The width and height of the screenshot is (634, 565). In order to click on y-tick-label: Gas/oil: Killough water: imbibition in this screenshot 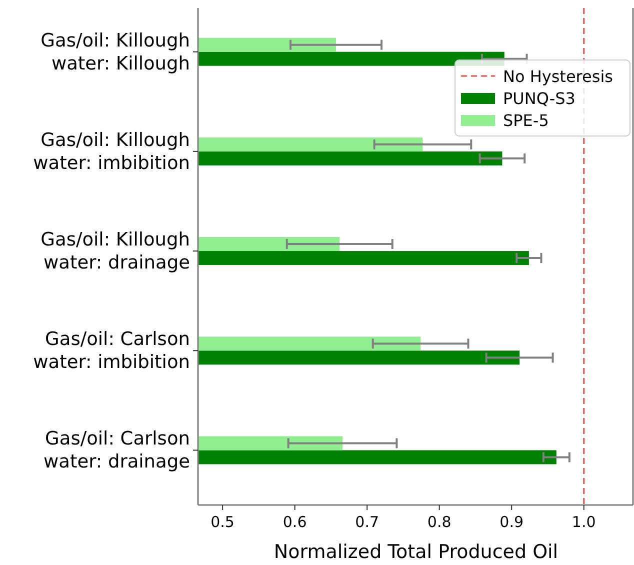, I will do `click(111, 152)`.